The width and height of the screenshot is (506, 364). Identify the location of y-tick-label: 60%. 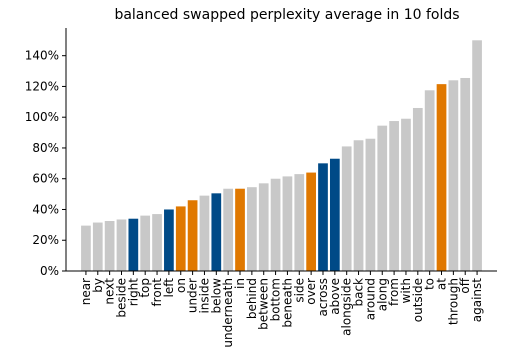
(45, 179).